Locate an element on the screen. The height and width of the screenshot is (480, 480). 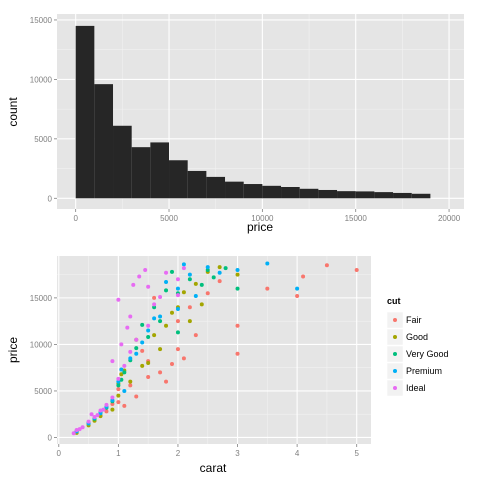
histogram-y-tick-label: 15000 is located at coordinates (41, 20).